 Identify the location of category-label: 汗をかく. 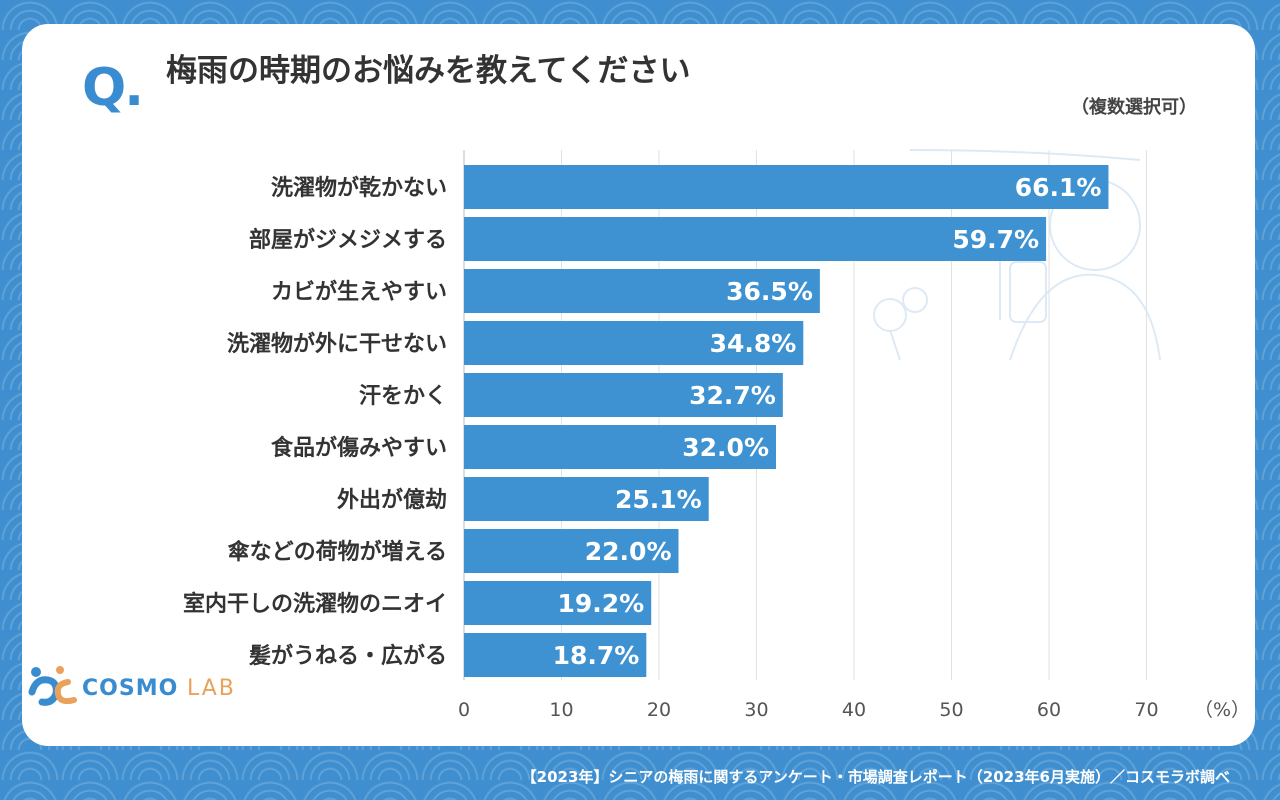
(403, 396).